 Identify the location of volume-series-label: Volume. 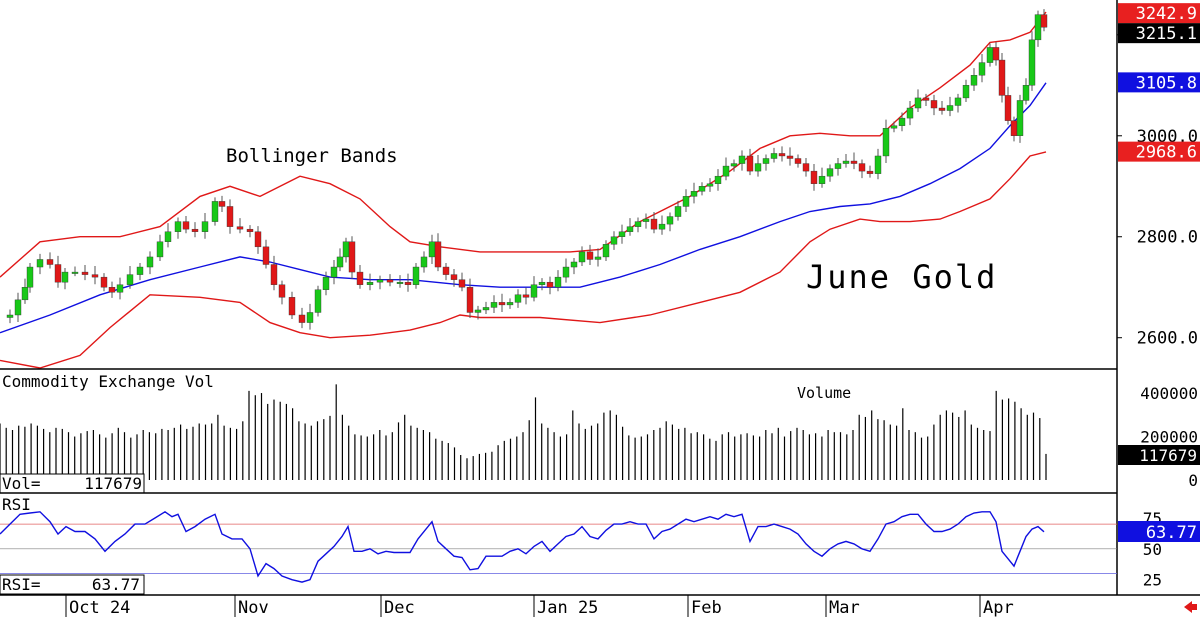
(824, 393).